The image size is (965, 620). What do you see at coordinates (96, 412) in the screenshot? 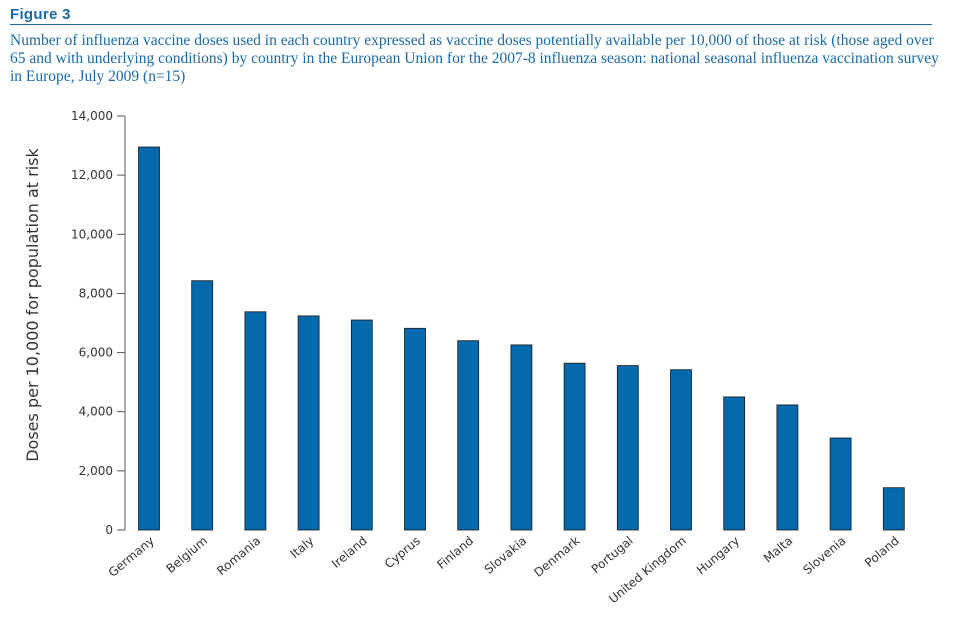
I see `y-tick-label: 4,000` at bounding box center [96, 412].